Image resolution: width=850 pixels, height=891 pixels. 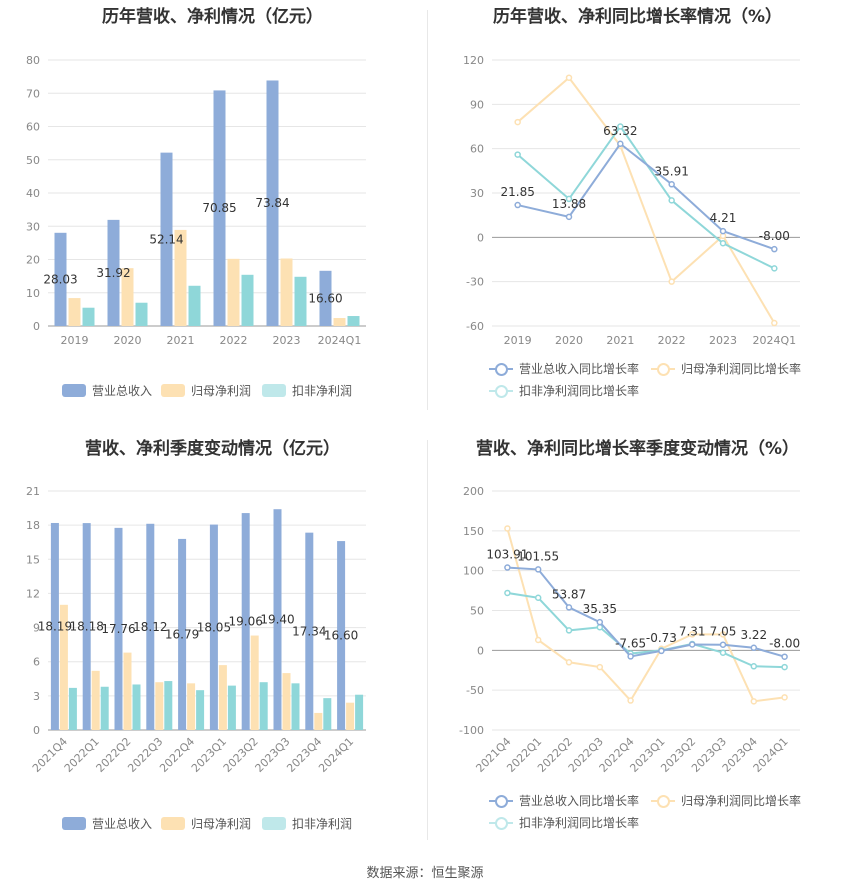 What do you see at coordinates (221, 824) in the screenshot?
I see `legend-label: 归母净利润` at bounding box center [221, 824].